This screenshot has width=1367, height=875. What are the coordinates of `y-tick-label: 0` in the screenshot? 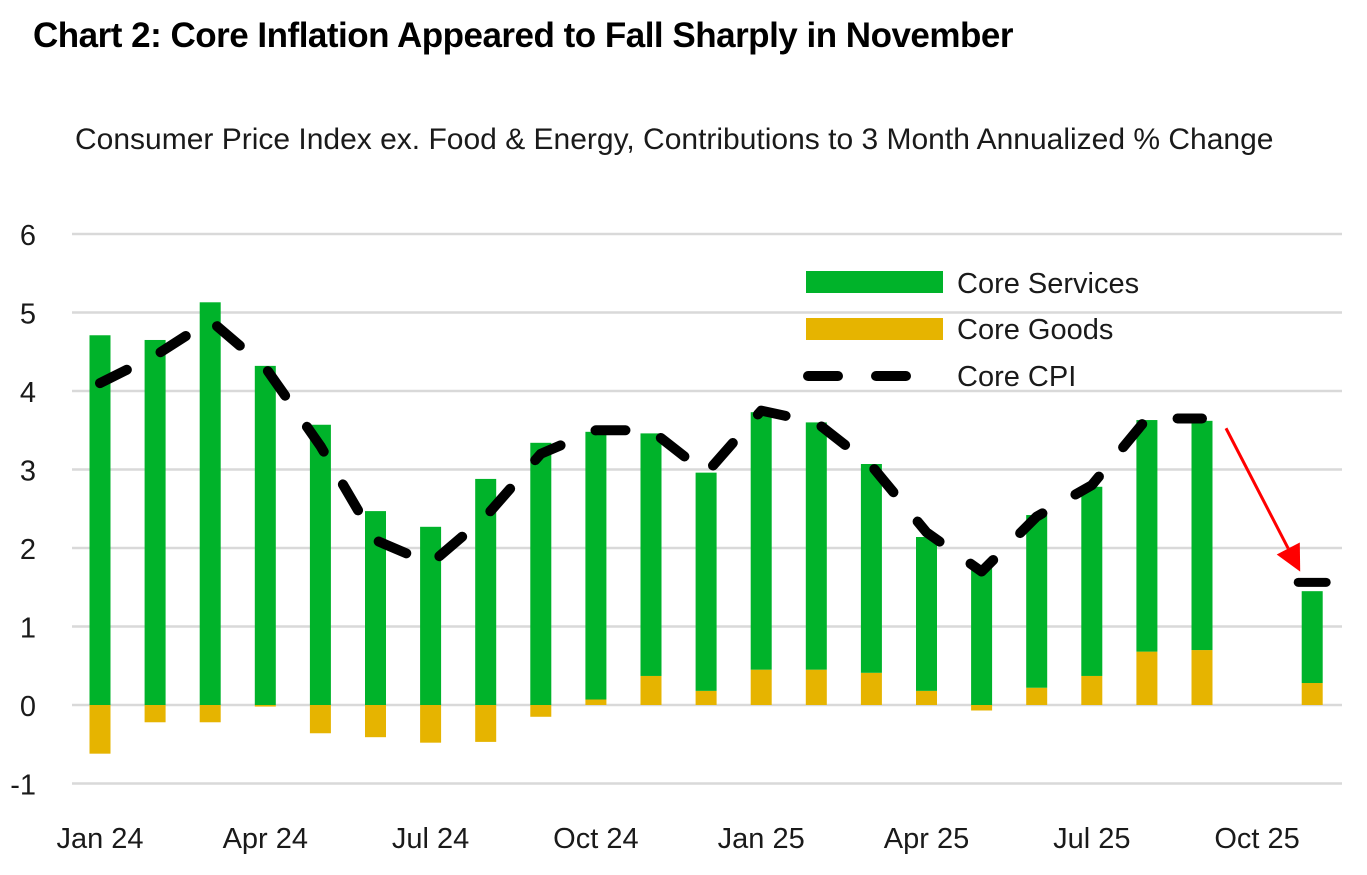 It's located at (28, 707).